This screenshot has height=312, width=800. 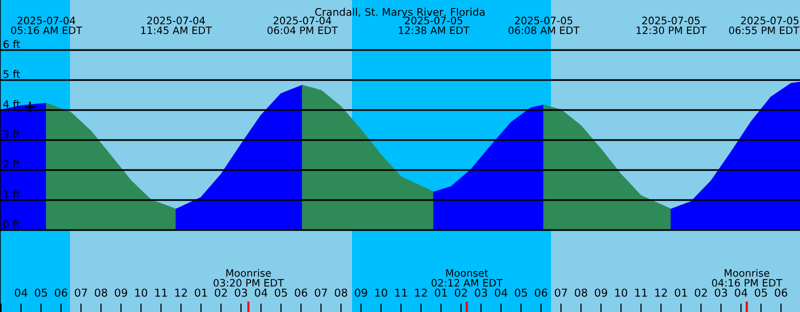 What do you see at coordinates (467, 278) in the screenshot?
I see `annotation: Moonset 02:12 AM EDT` at bounding box center [467, 278].